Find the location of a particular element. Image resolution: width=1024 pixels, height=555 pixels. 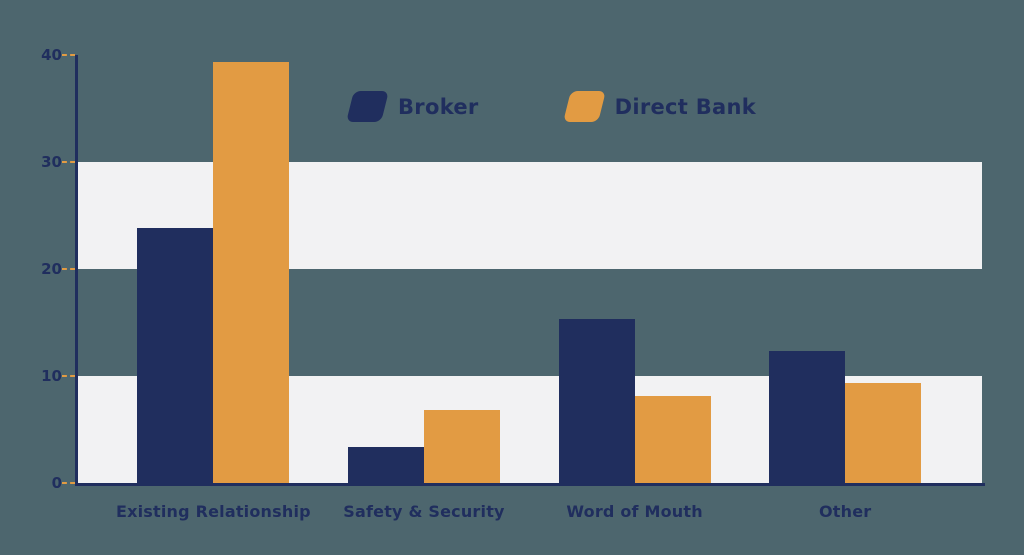

y-tick-label-40: 40 is located at coordinates (51, 55).